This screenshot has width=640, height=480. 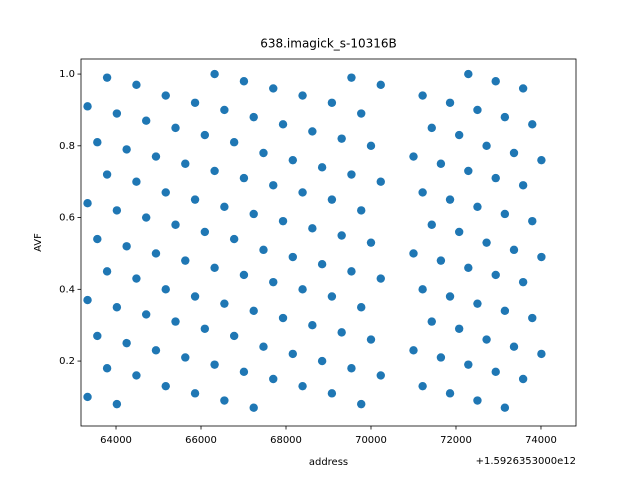 What do you see at coordinates (541, 440) in the screenshot?
I see `x-tick-label: 74000` at bounding box center [541, 440].